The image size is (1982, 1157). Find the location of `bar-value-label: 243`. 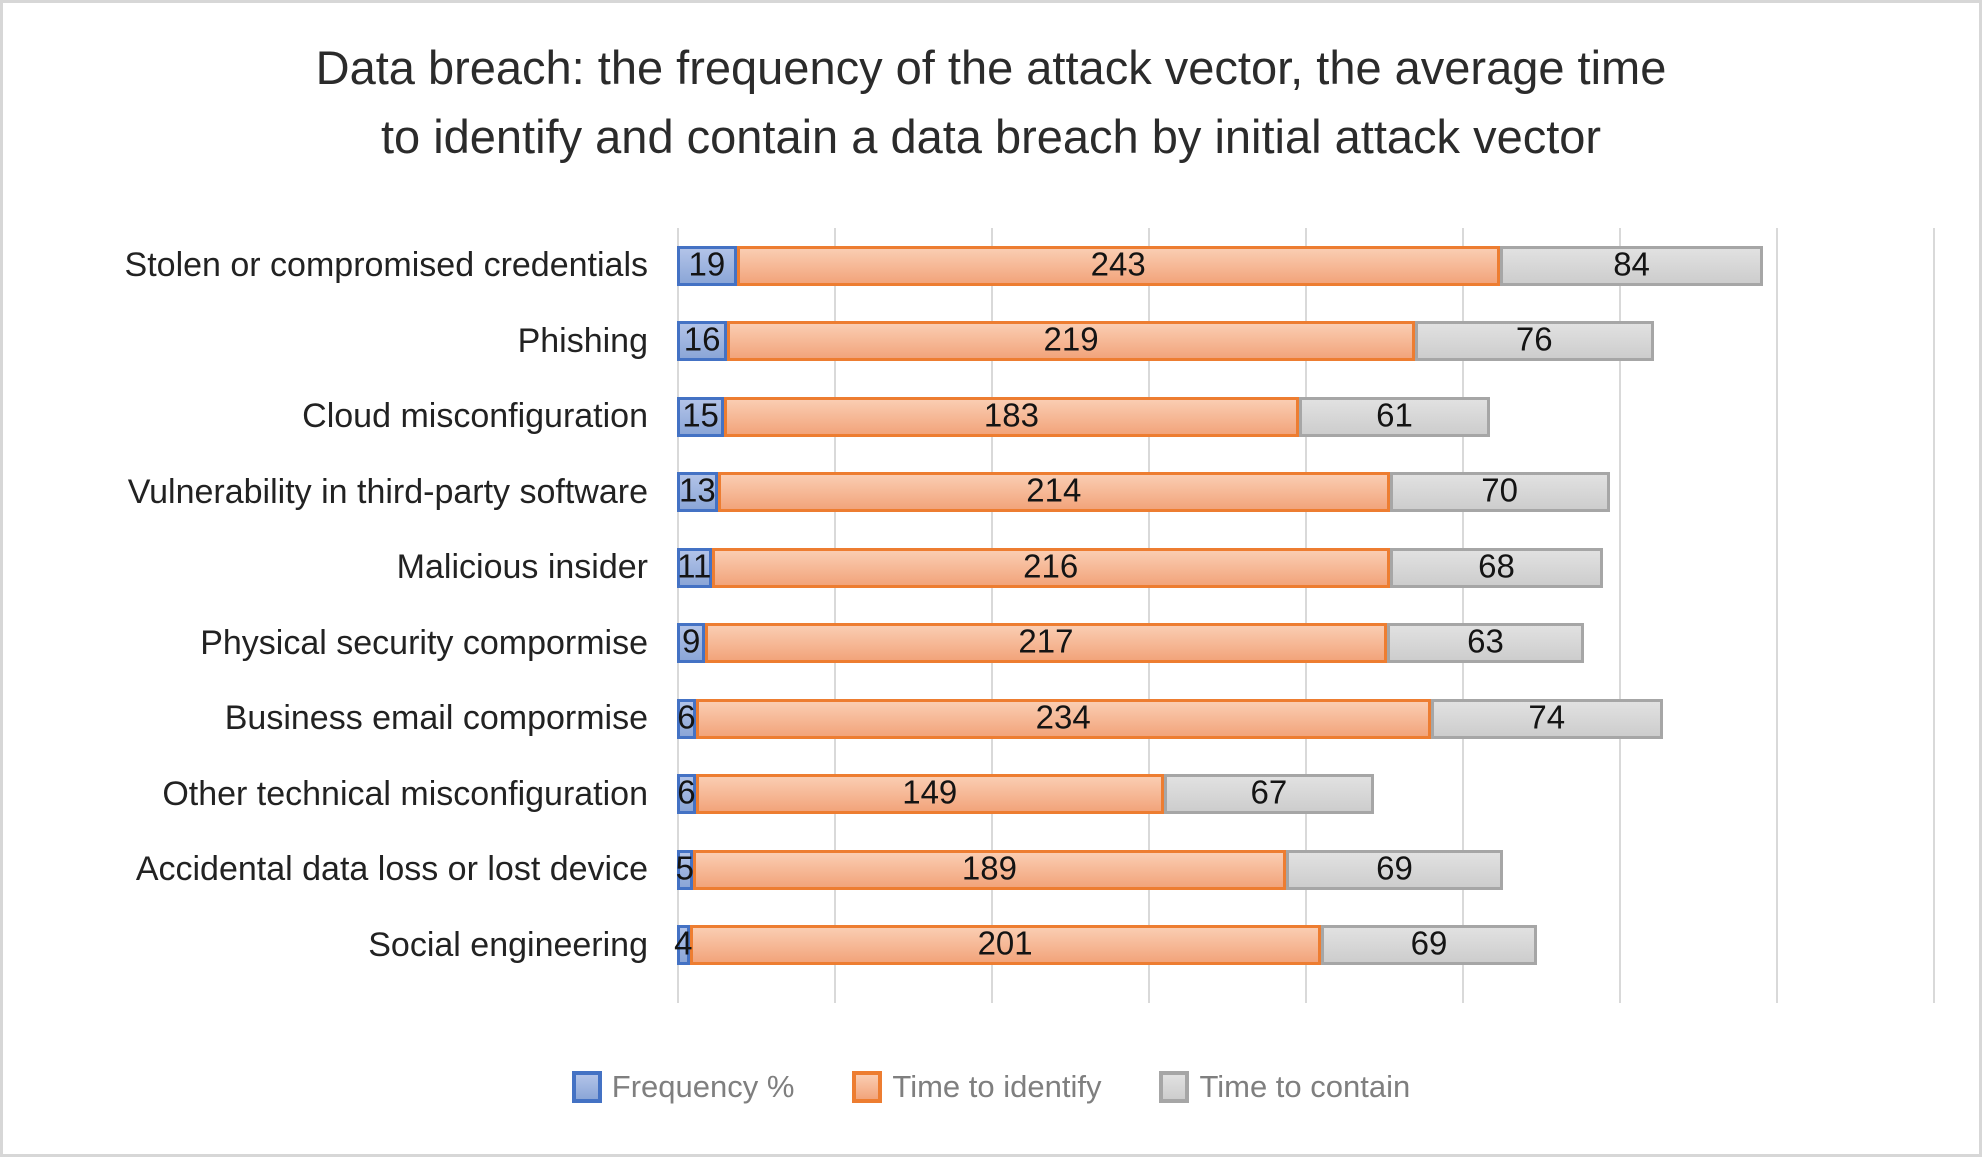

bar-value-label: 243 is located at coordinates (1118, 264).